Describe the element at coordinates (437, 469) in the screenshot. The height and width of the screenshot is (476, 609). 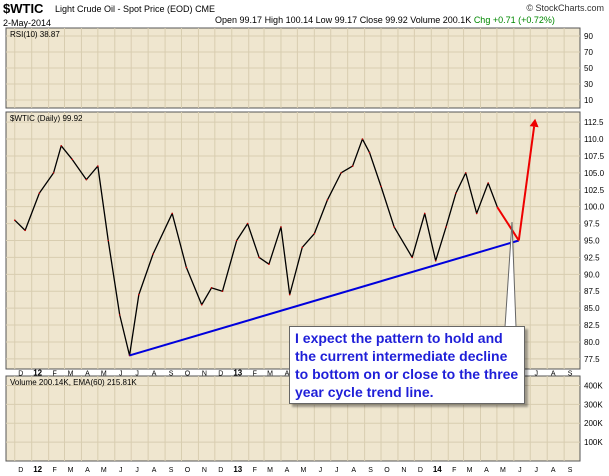
I see `x-tick-label-volume: 14` at that location.